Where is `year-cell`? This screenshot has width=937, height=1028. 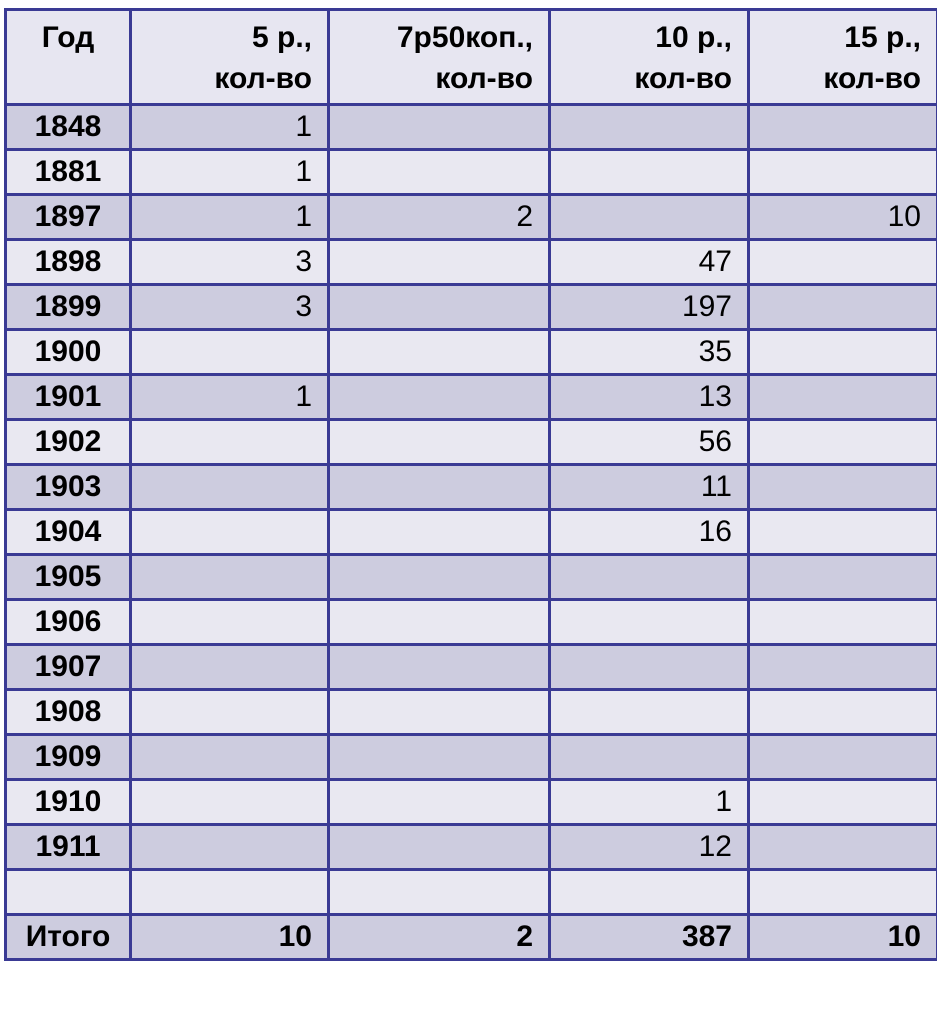 year-cell is located at coordinates (68, 892).